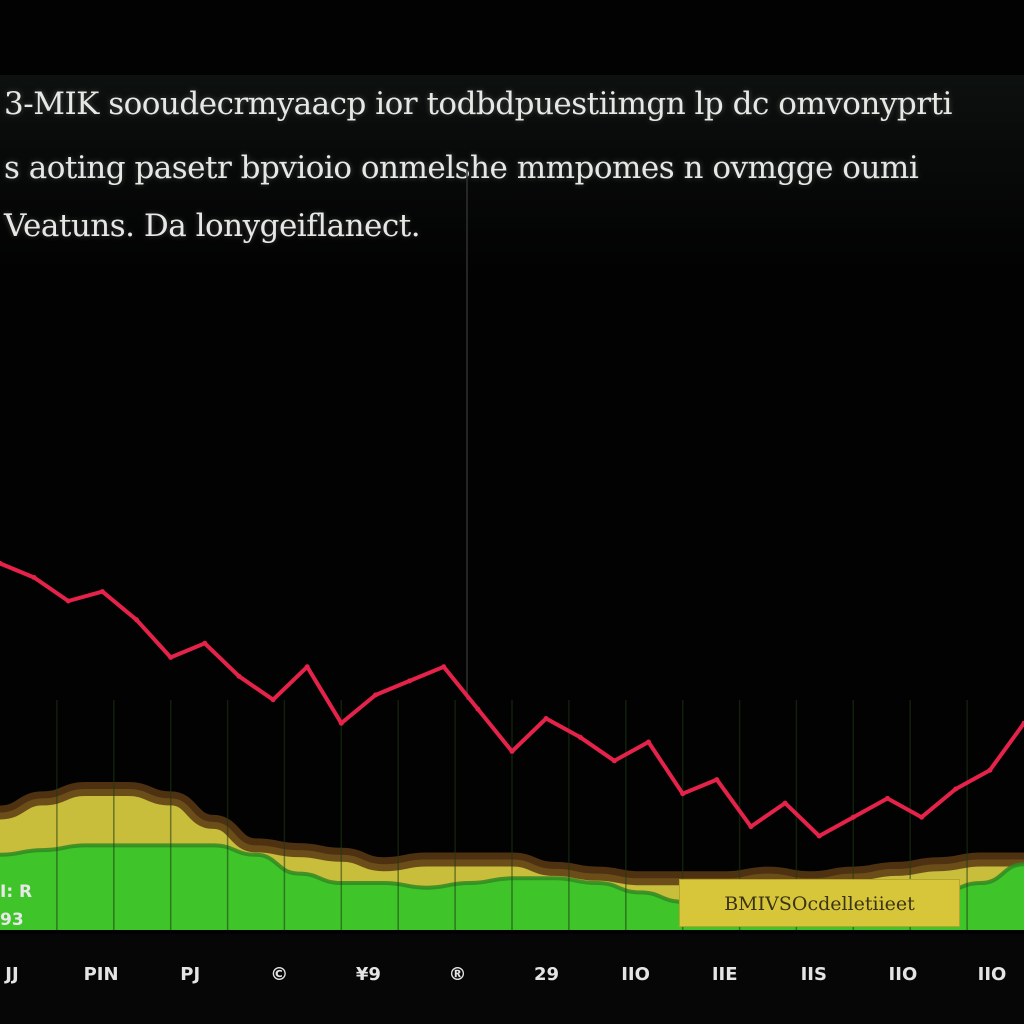 Image resolution: width=1024 pixels, height=1024 pixels. Describe the element at coordinates (16, 892) in the screenshot. I see `side-label-1: I: R` at that location.